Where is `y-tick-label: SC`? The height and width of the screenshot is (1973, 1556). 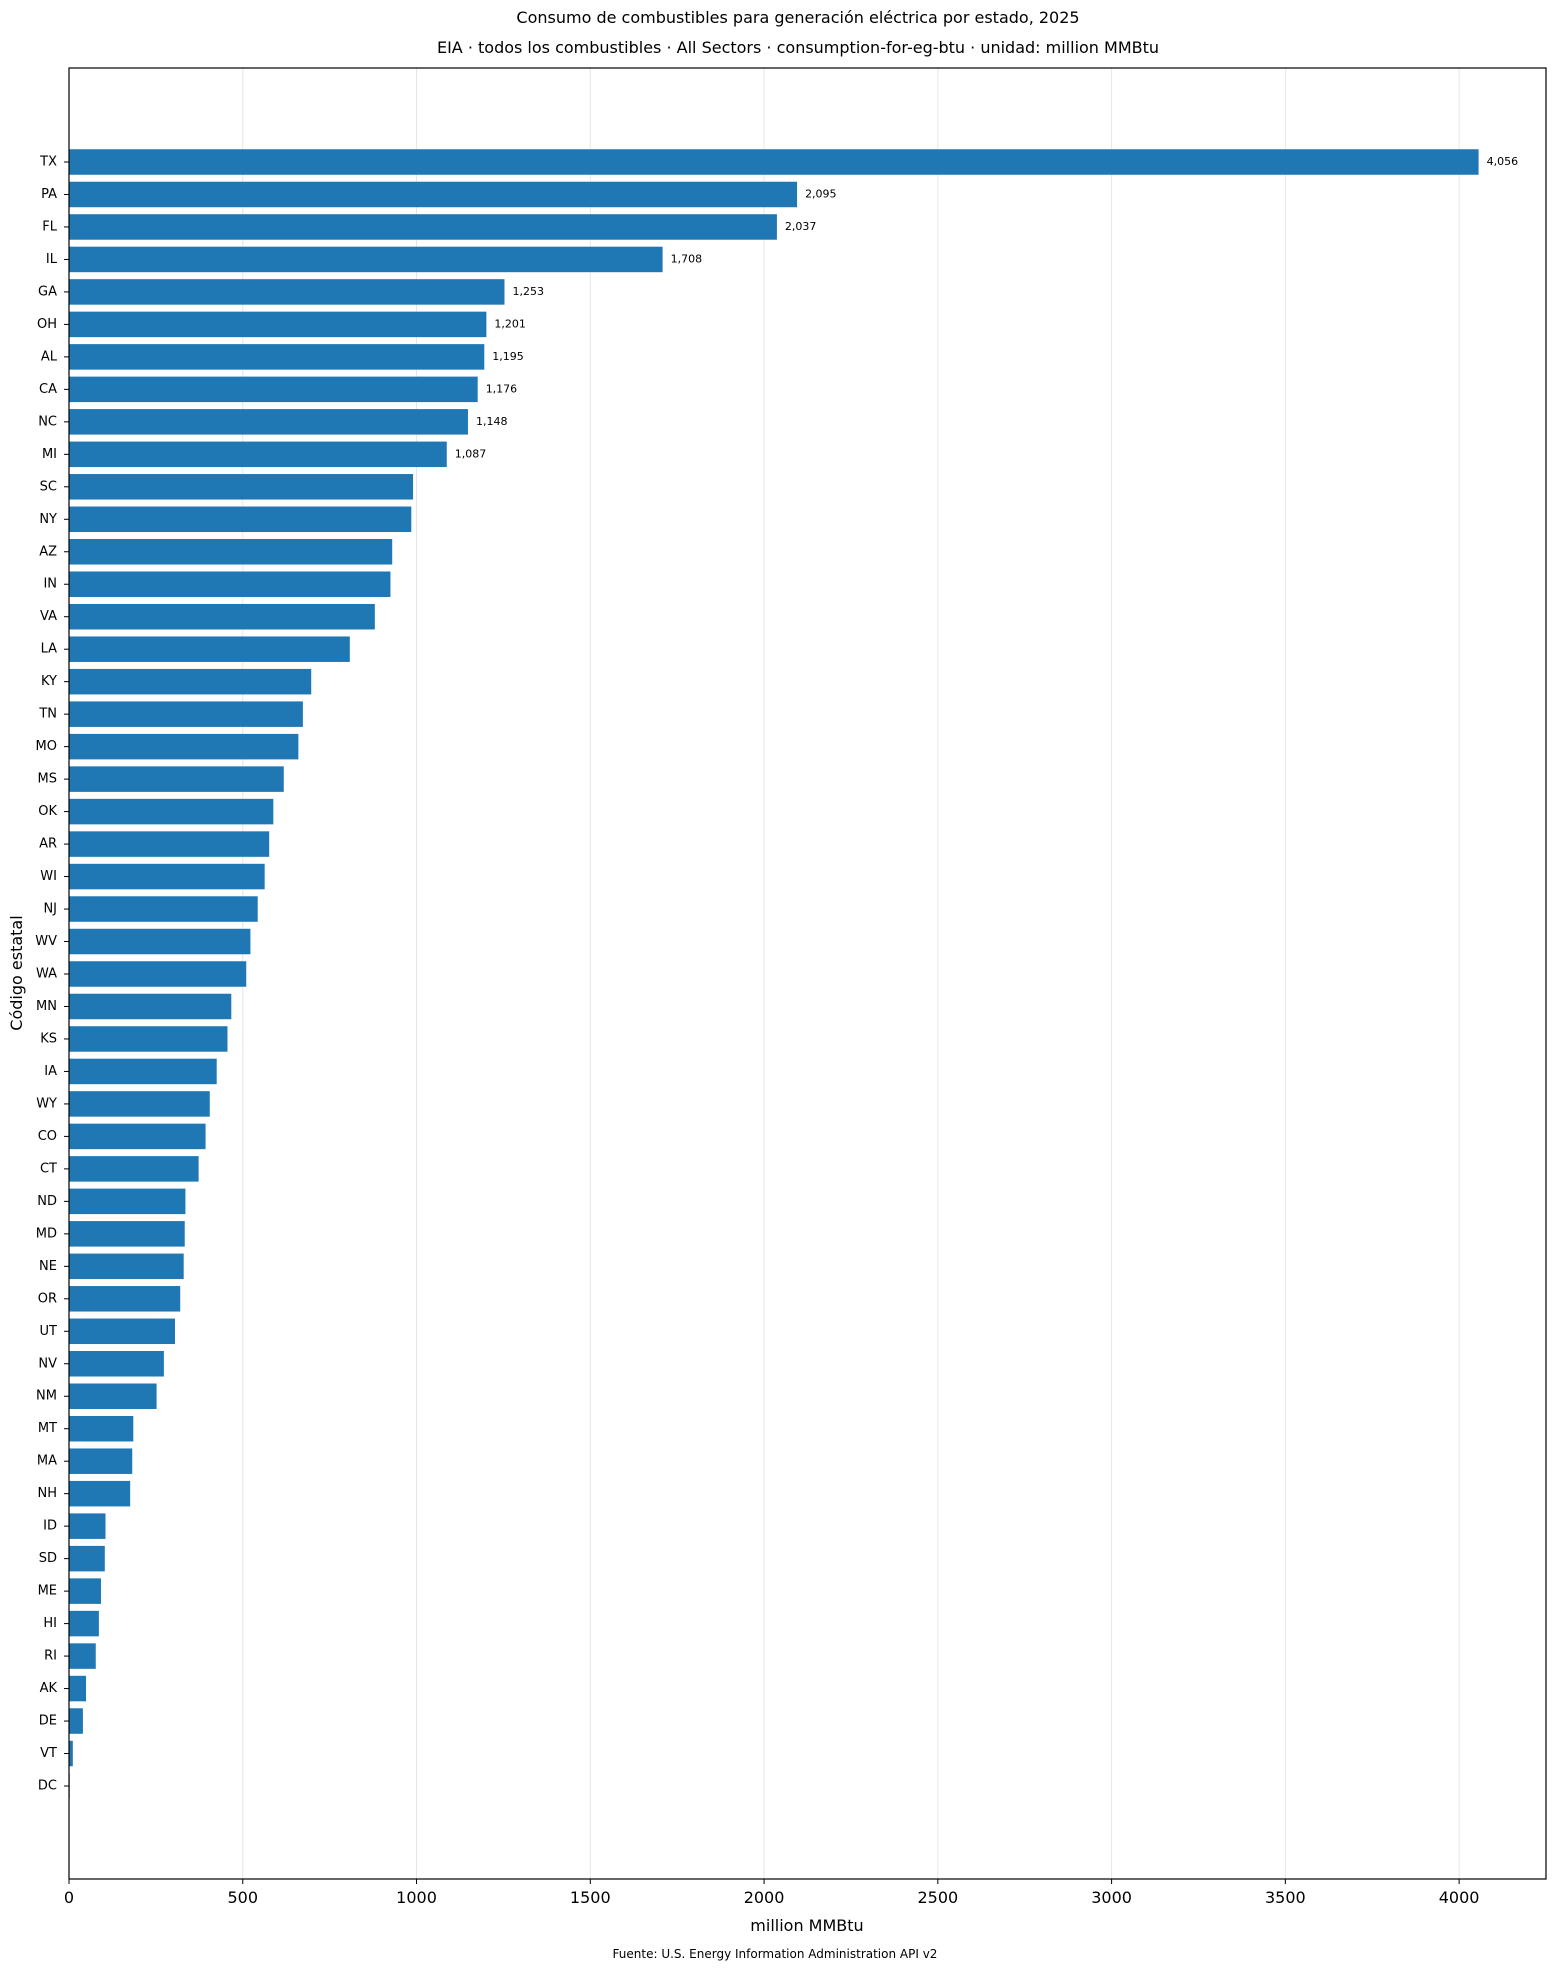
y-tick-label: SC is located at coordinates (48, 486).